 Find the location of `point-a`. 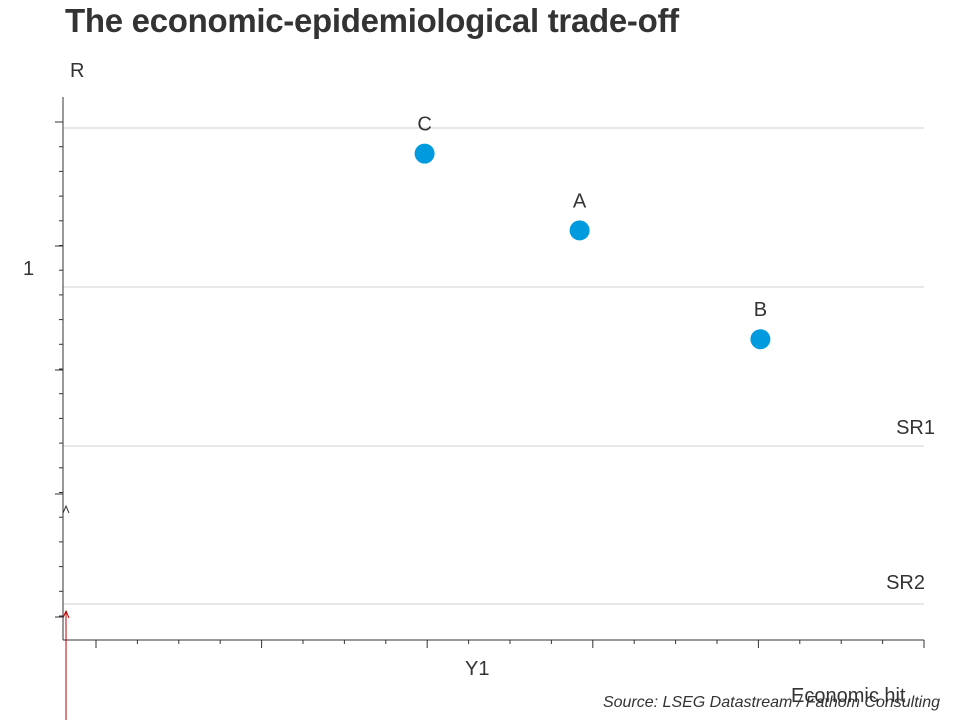

point-a is located at coordinates (579, 230).